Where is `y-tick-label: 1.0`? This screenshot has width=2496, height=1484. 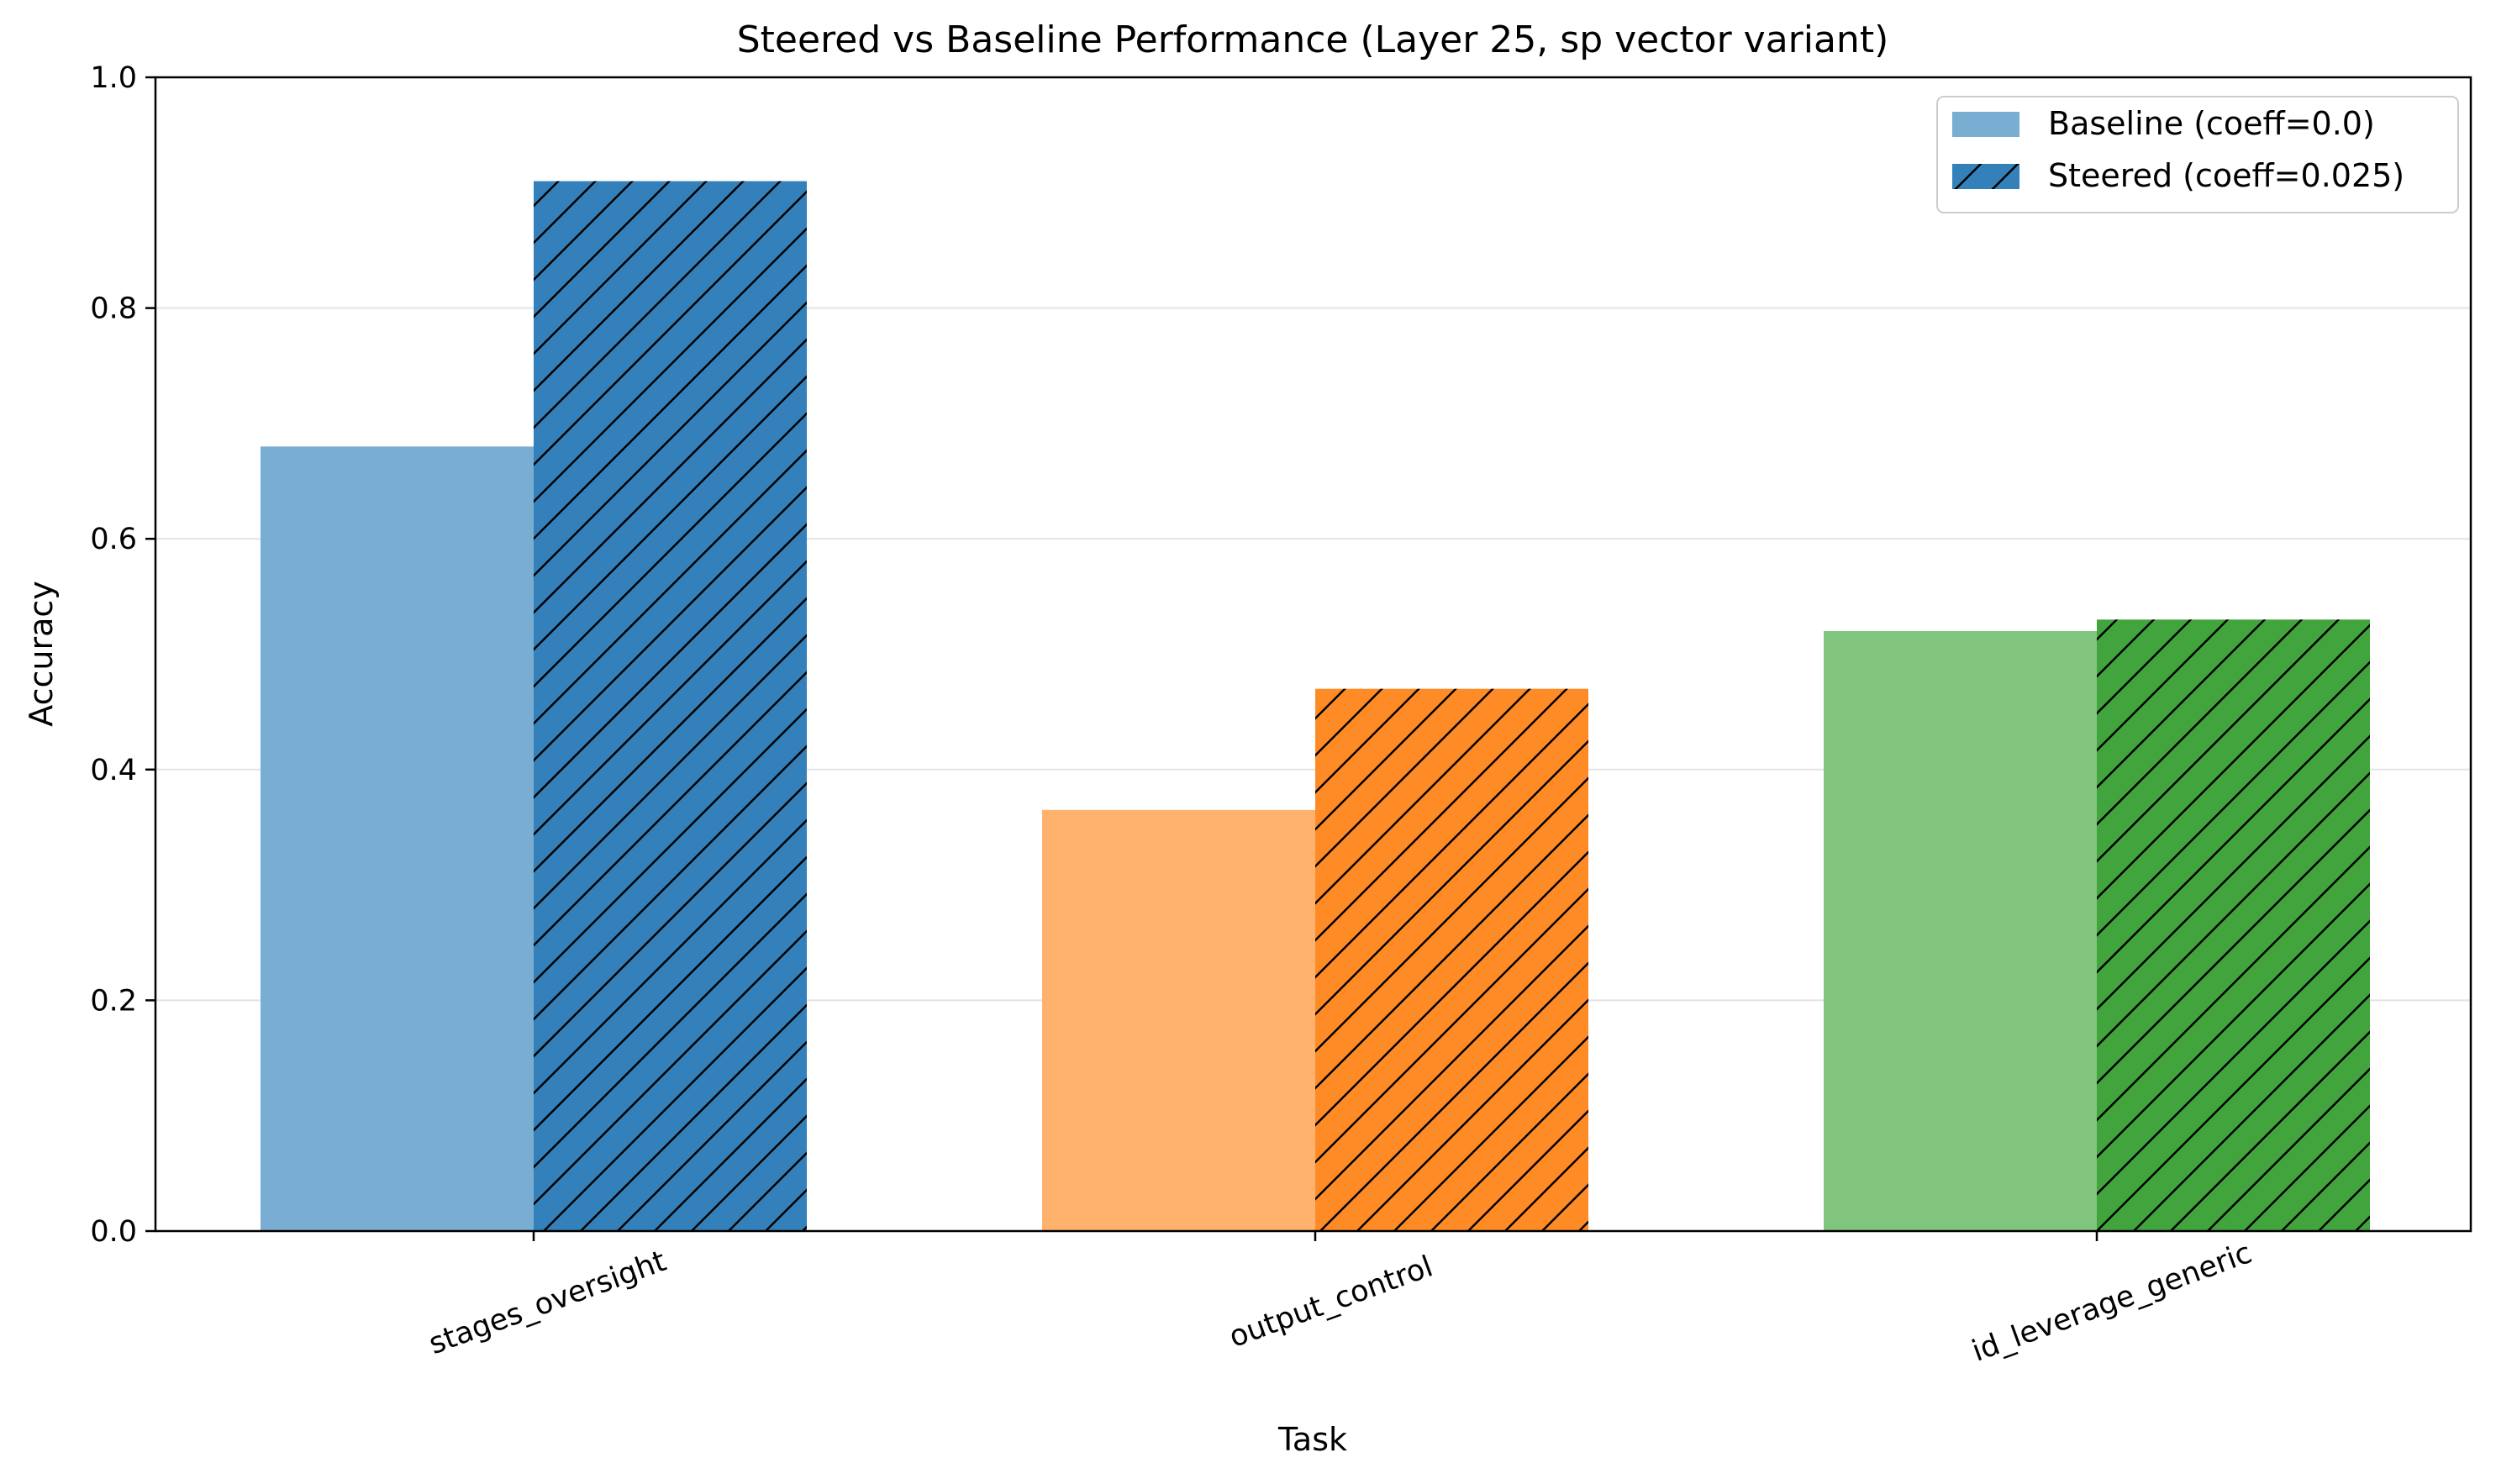
y-tick-label: 1.0 is located at coordinates (113, 78).